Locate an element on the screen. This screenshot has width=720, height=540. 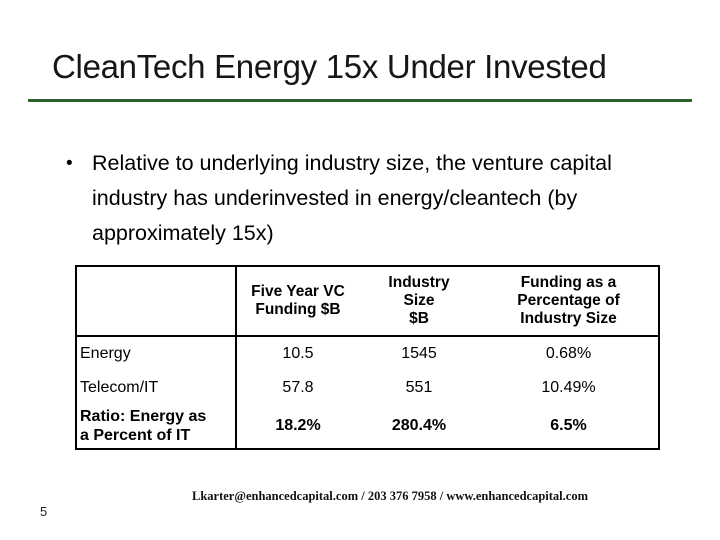
header-line: Industry is located at coordinates (419, 282).